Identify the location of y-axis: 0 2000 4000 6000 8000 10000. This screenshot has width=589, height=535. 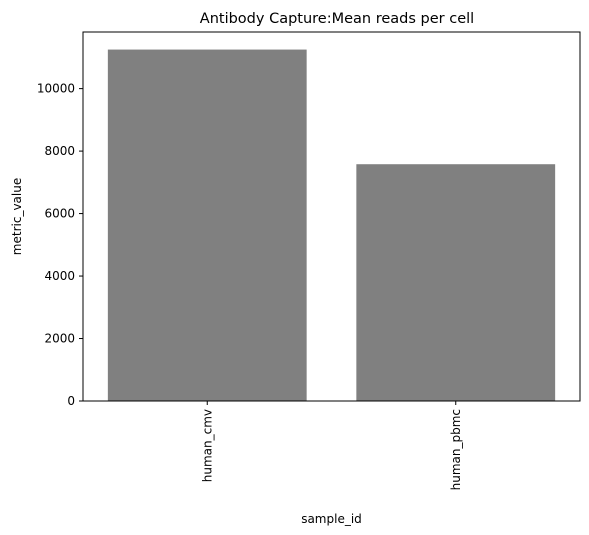
(60, 245).